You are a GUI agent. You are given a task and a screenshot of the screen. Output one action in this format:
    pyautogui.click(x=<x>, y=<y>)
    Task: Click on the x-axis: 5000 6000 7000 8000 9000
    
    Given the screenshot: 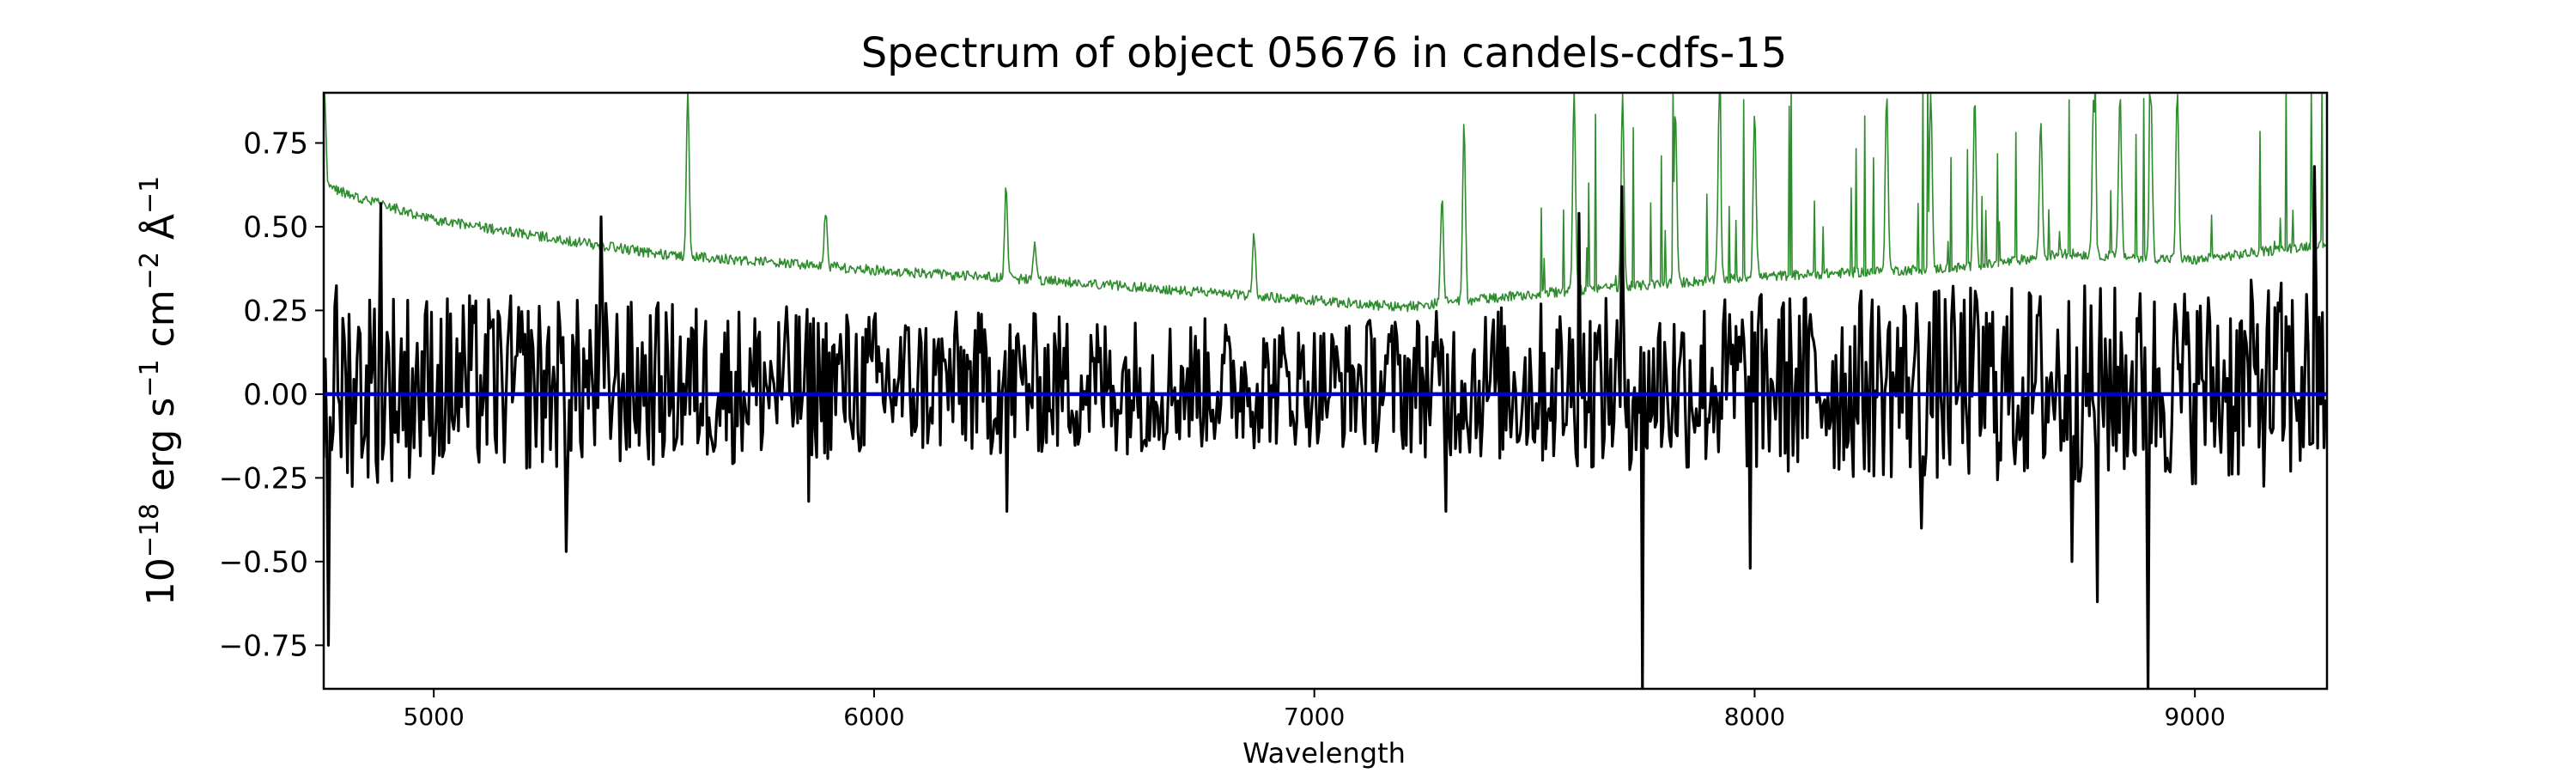 What is the action you would take?
    pyautogui.click(x=1315, y=710)
    